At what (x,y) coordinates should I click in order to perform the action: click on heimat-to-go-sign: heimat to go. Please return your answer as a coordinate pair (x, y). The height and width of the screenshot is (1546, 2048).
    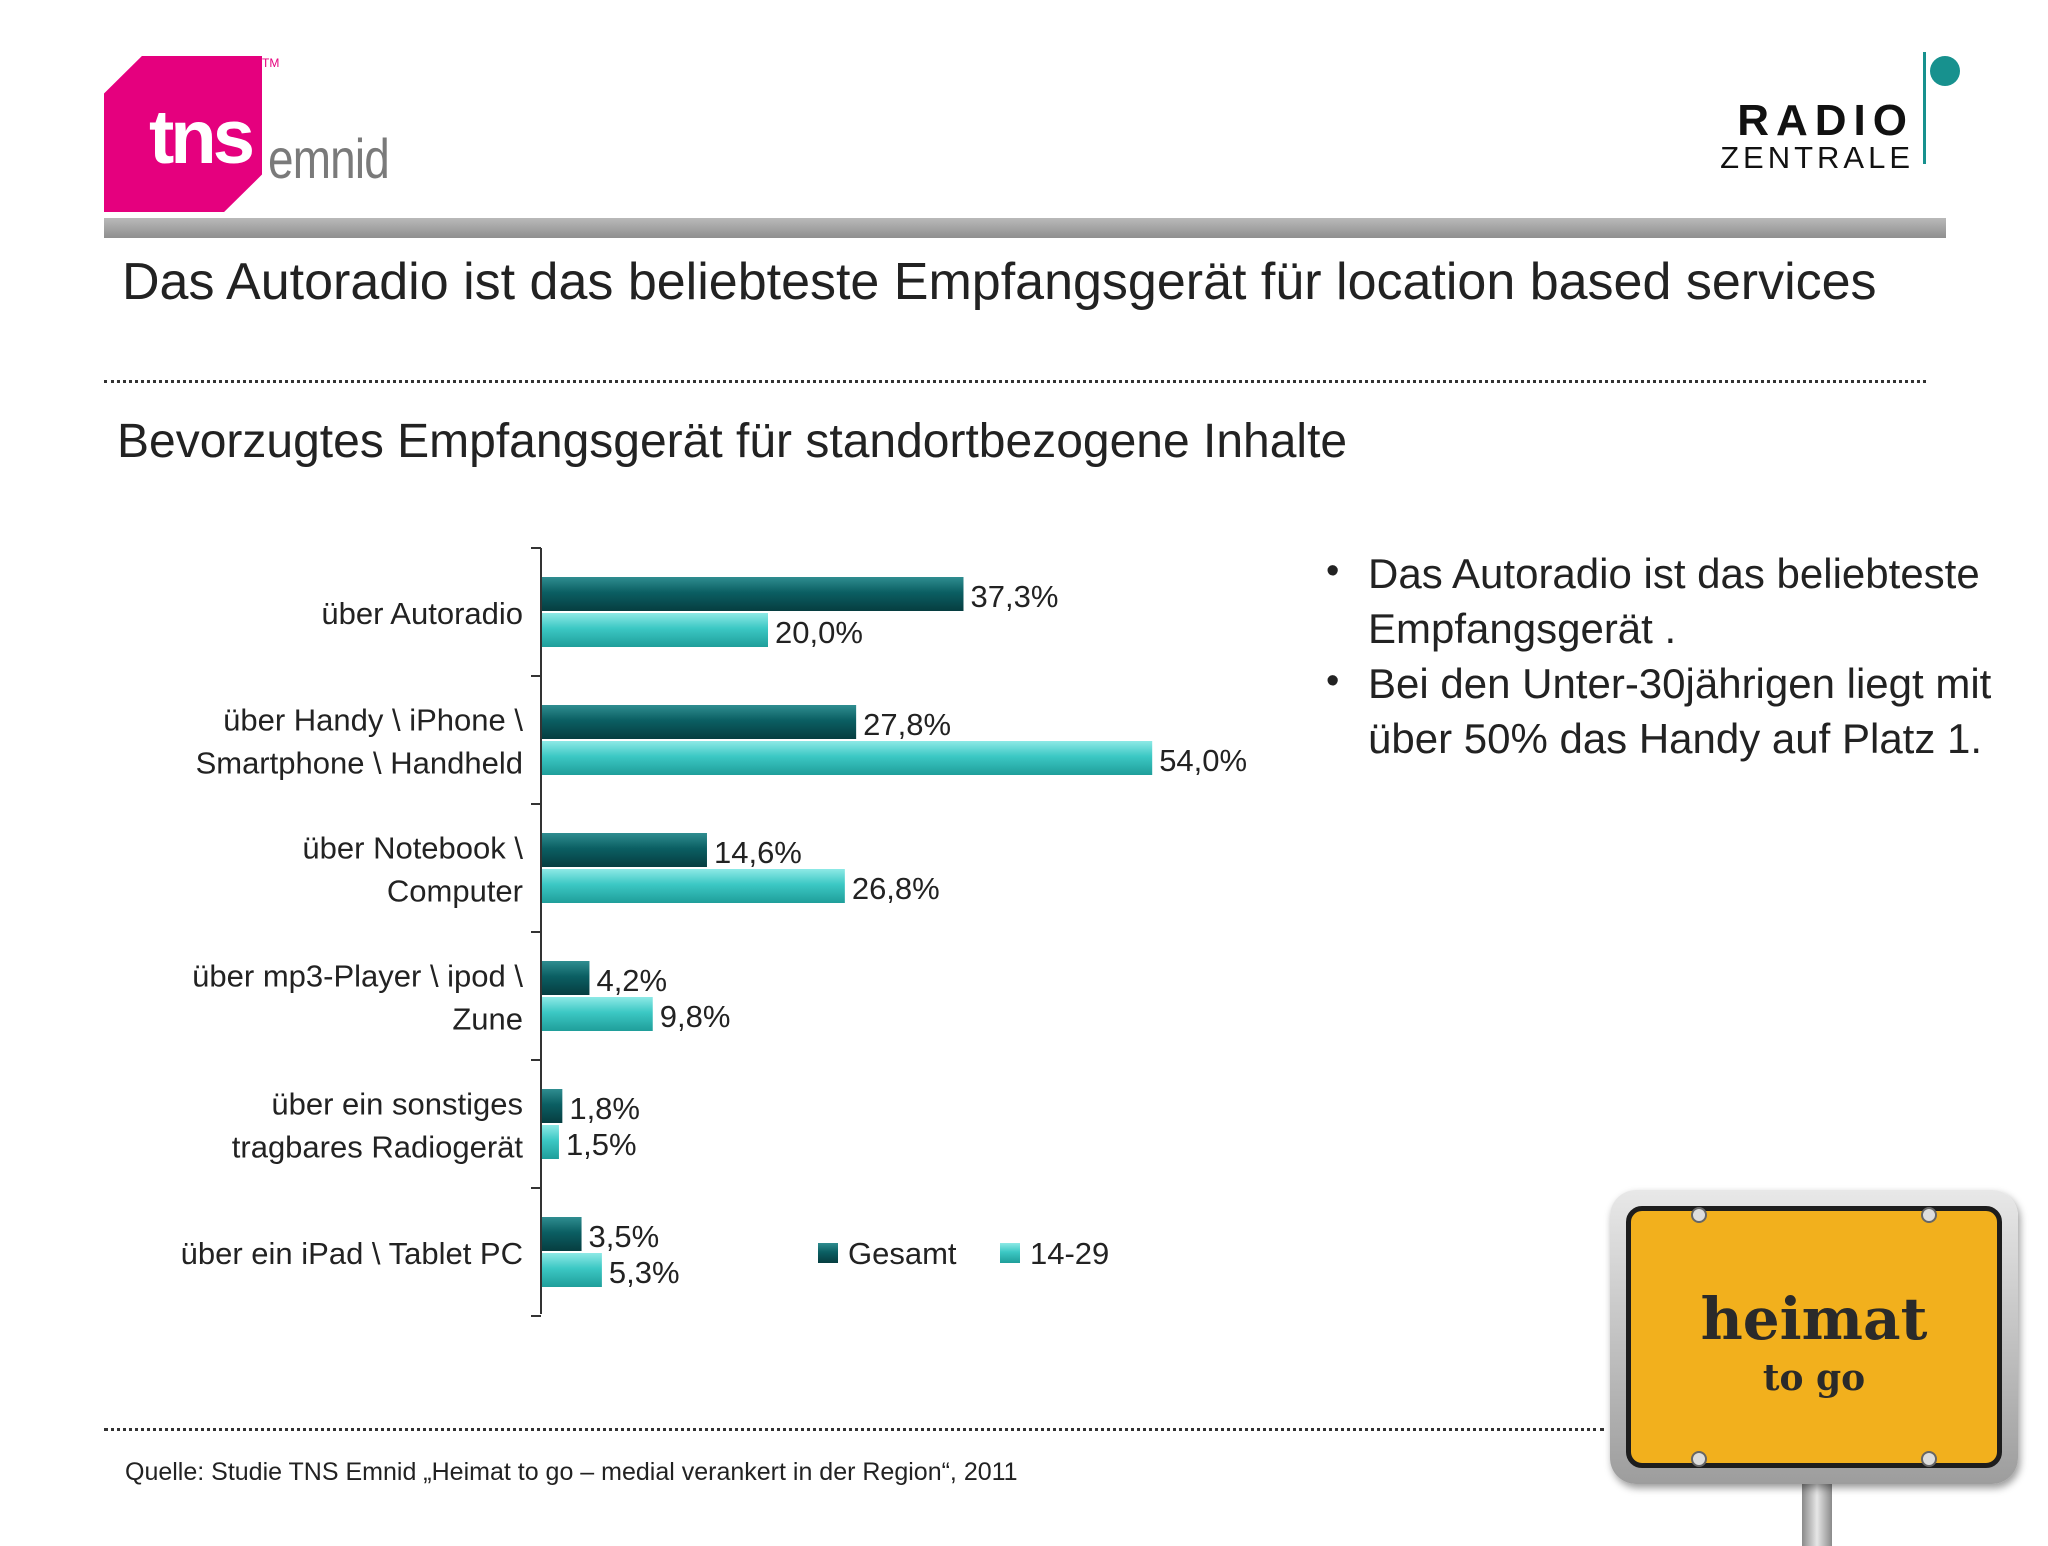
    Looking at the image, I should click on (1814, 1366).